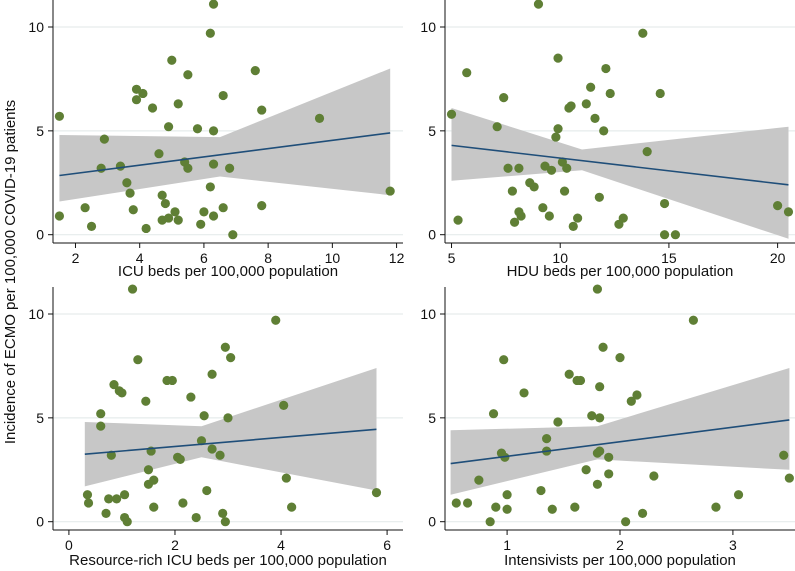 The width and height of the screenshot is (795, 571). Describe the element at coordinates (620, 560) in the screenshot. I see `x-axis-label: Intensivists per 100,000 population` at that location.